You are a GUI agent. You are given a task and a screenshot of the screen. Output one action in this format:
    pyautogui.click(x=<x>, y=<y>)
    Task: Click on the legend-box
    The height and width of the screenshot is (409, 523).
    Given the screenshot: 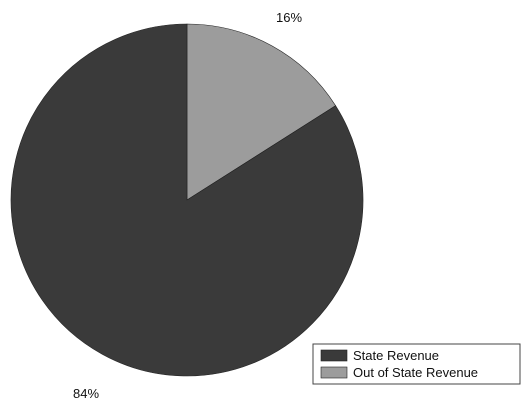 What is the action you would take?
    pyautogui.click(x=416, y=364)
    